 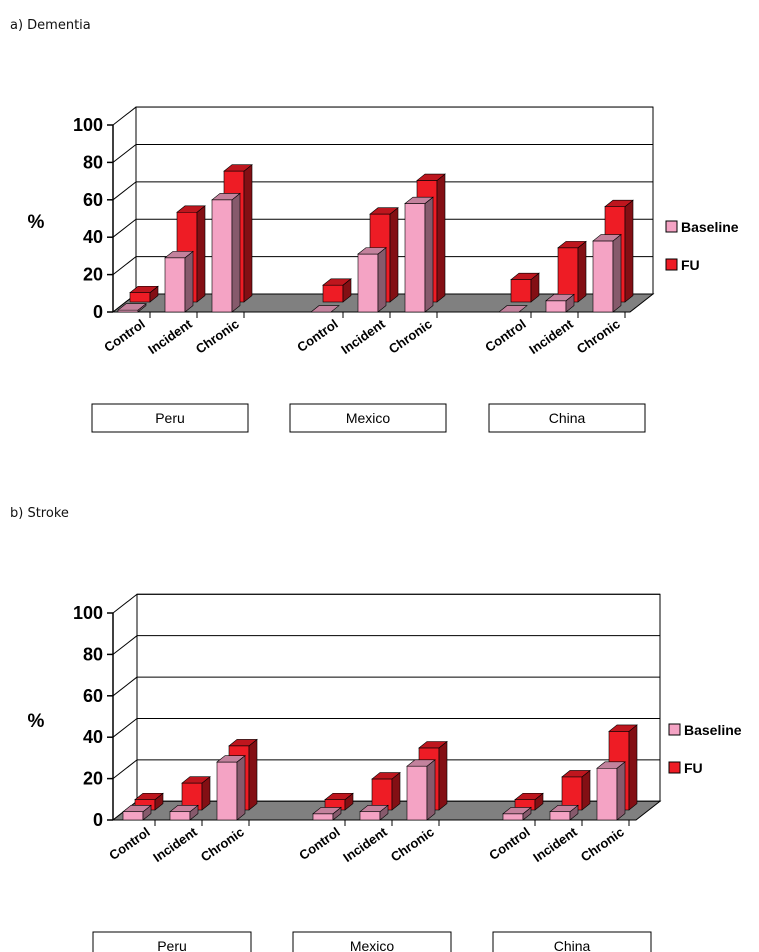 What do you see at coordinates (93, 737) in the screenshot?
I see `y-tick-label: 40` at bounding box center [93, 737].